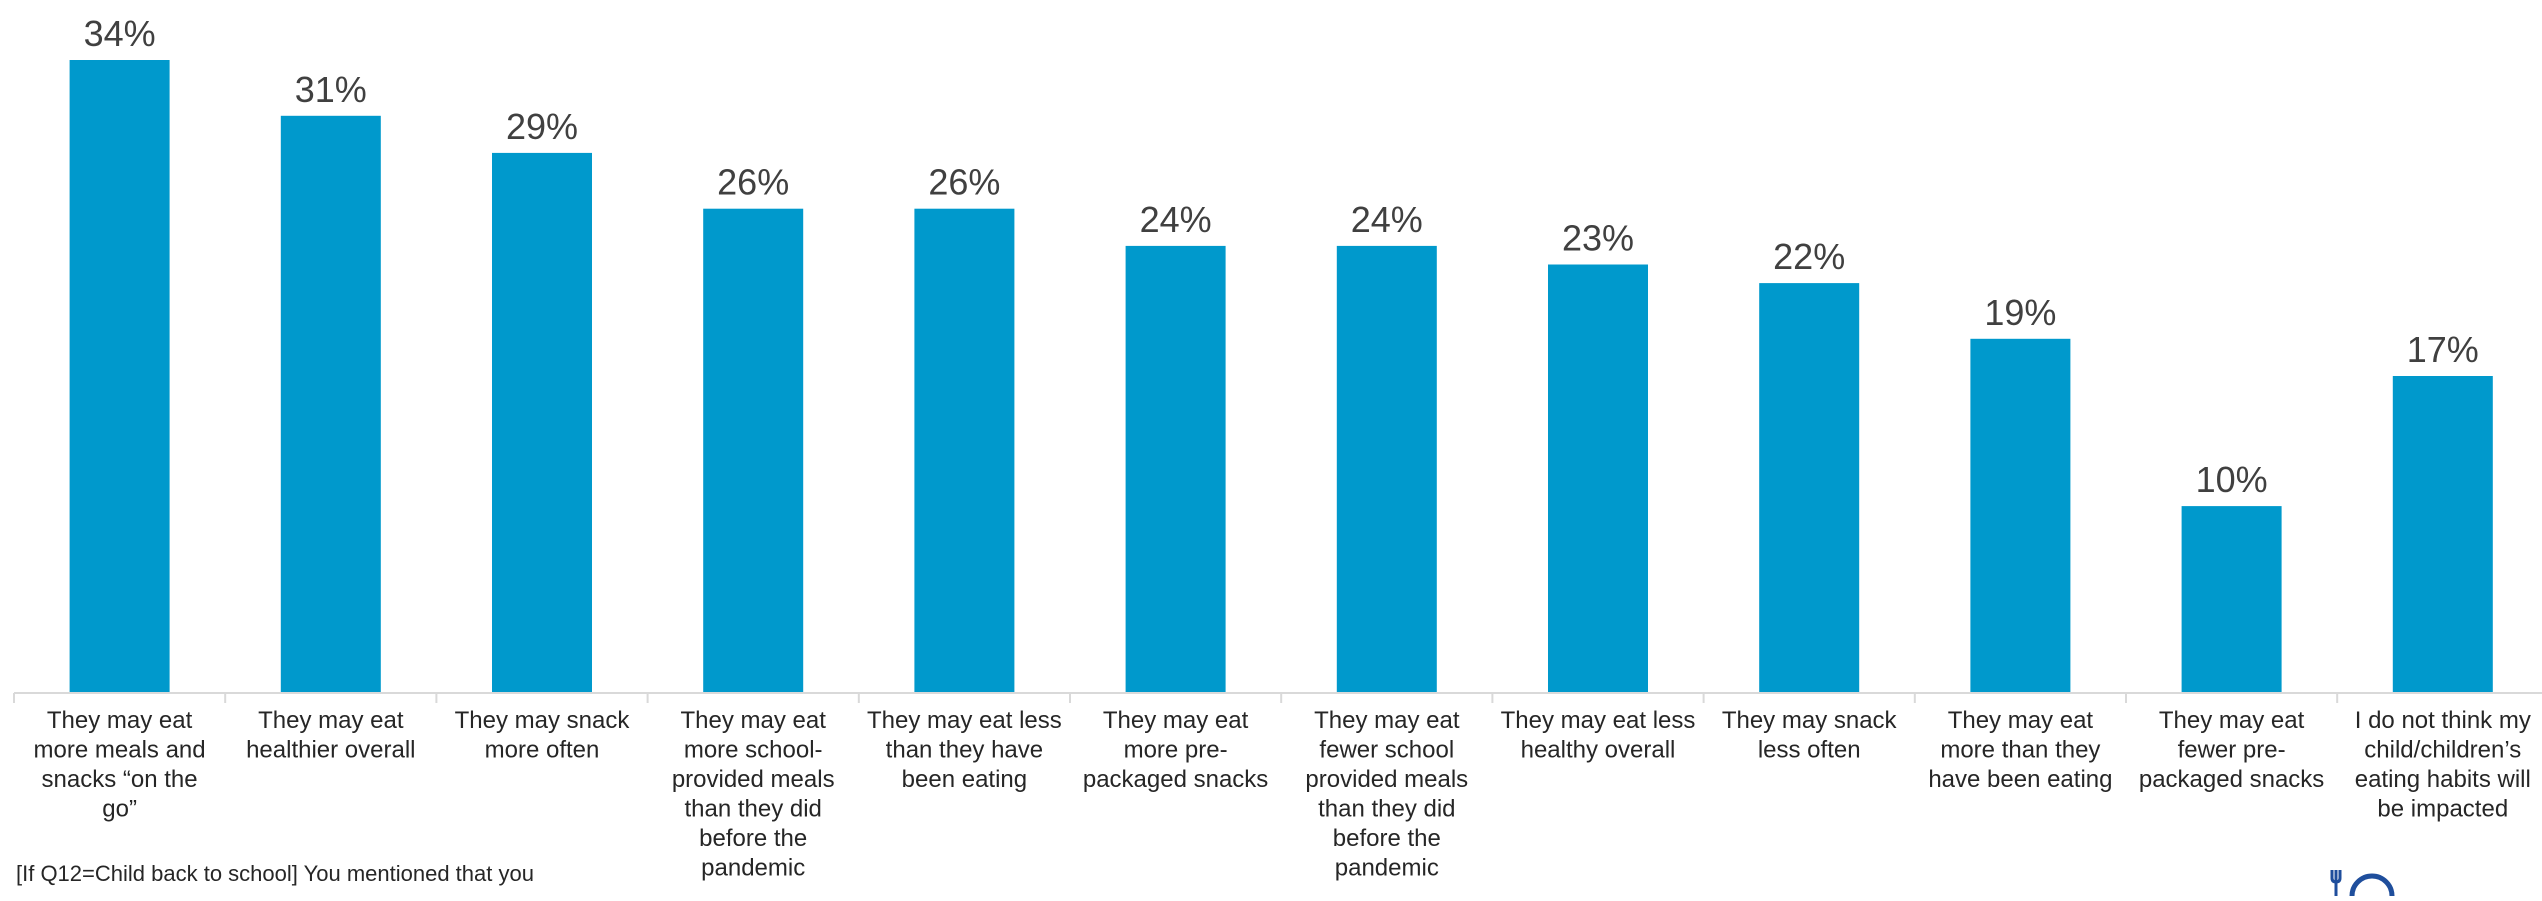 Image resolution: width=2542 pixels, height=901 pixels. I want to click on category-label: They may snack less often, so click(1810, 735).